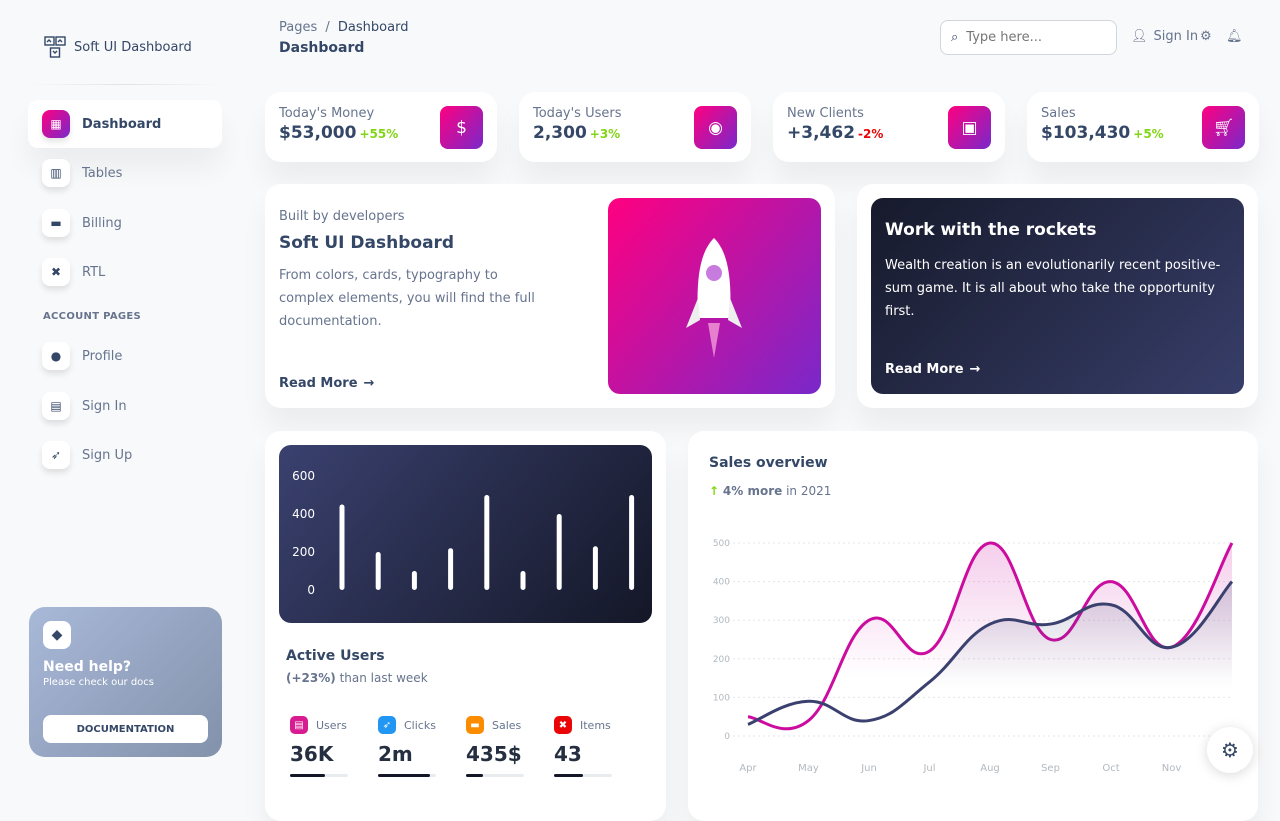  Describe the element at coordinates (379, 134) in the screenshot. I see `stat-change: +55%` at that location.